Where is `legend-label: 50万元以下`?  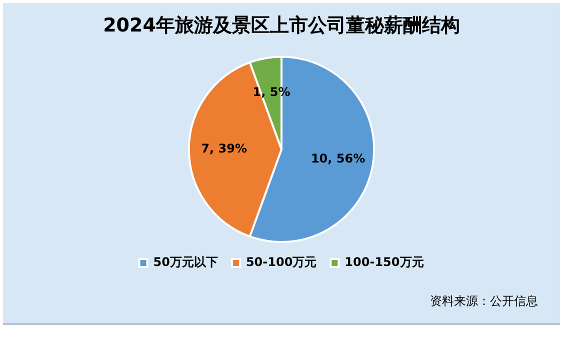 legend-label: 50万元以下 is located at coordinates (185, 262).